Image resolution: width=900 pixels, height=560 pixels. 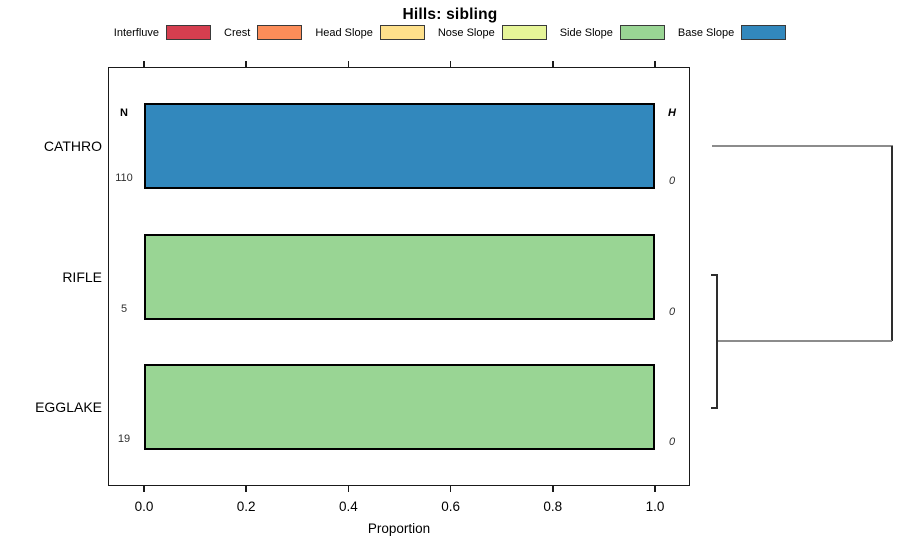 What do you see at coordinates (124, 178) in the screenshot?
I see `count-label: 110` at bounding box center [124, 178].